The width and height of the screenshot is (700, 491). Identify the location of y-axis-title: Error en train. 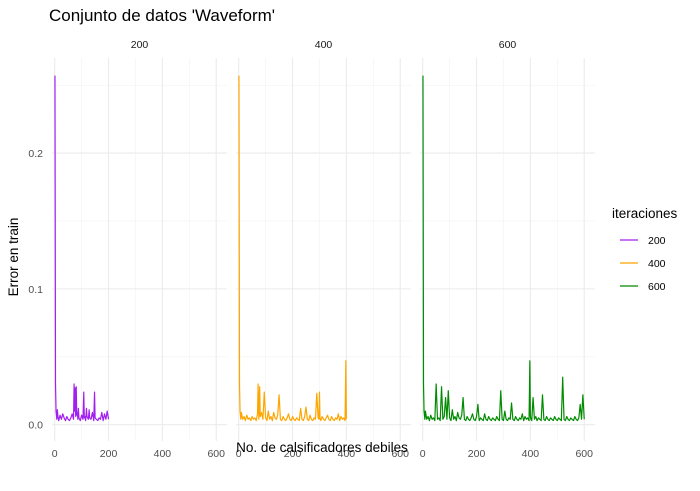
(13, 257).